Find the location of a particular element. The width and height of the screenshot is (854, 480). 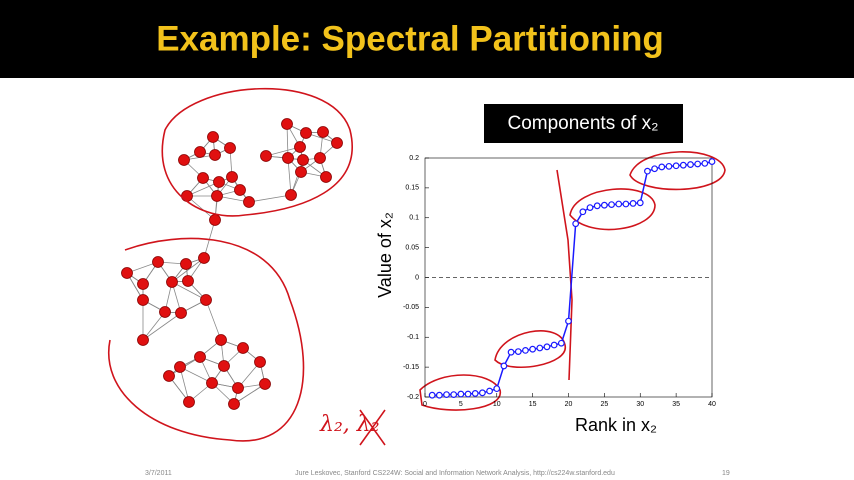

x-tick-label: 20 is located at coordinates (569, 404).